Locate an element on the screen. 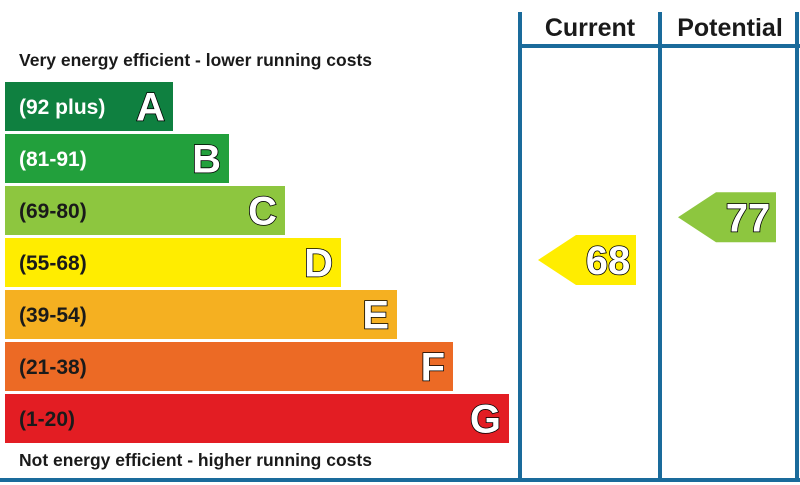  band-a-range: (92 plus) is located at coordinates (62, 107).